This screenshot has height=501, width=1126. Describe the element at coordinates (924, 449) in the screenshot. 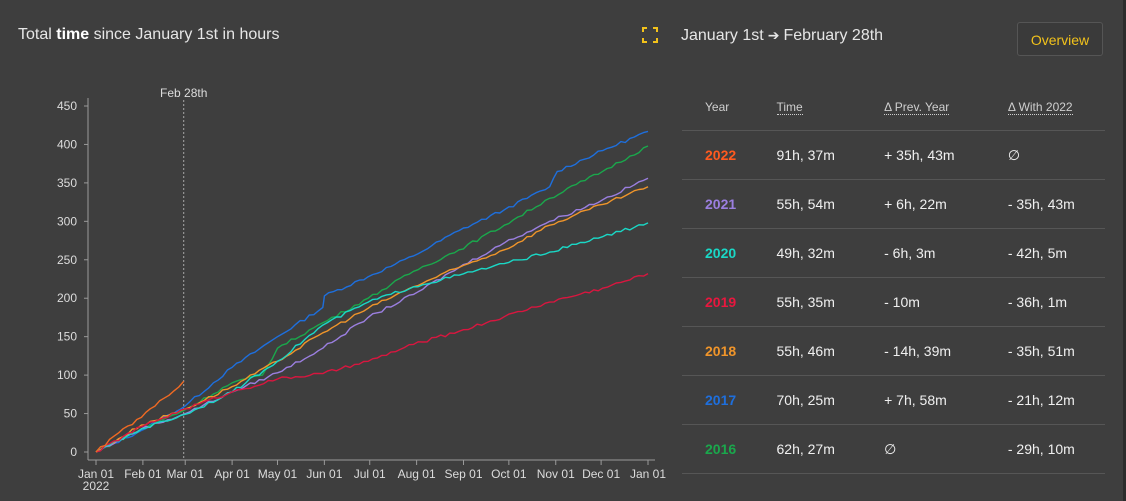

I see `cell-prev-year-delta: ∅` at that location.